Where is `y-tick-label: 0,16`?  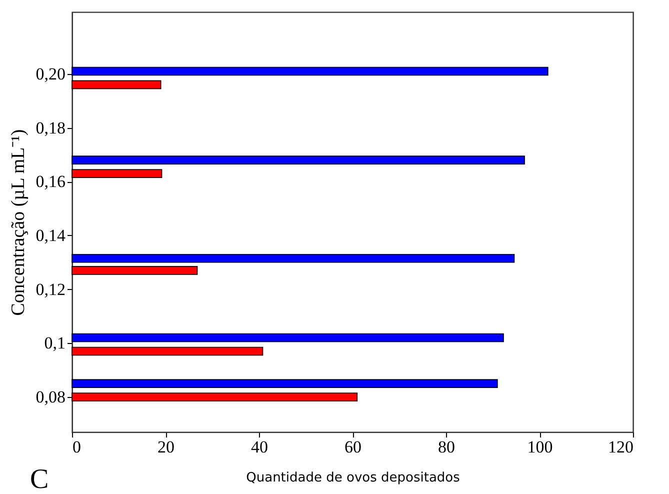
y-tick-label: 0,16 is located at coordinates (51, 182).